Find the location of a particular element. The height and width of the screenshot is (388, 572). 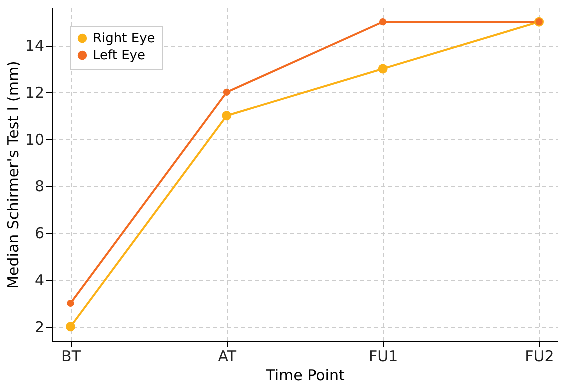

x-tick-label: FU2 is located at coordinates (539, 357).